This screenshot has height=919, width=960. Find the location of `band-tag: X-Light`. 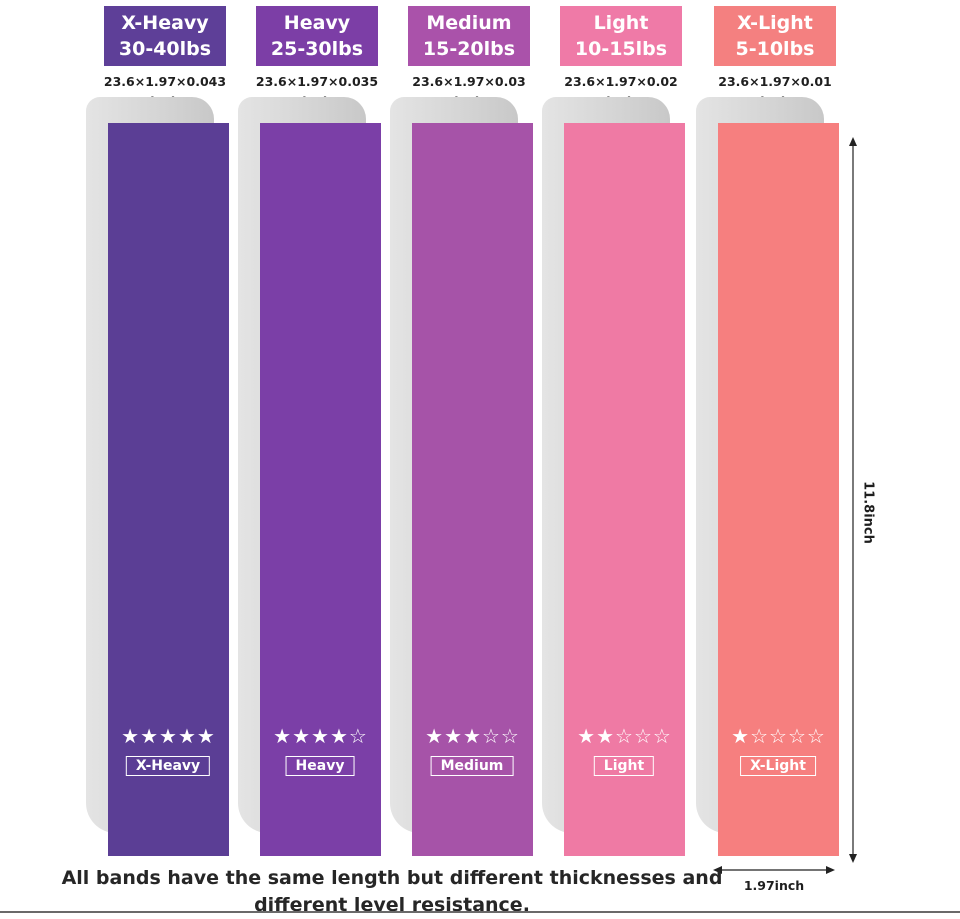

band-tag: X-Light is located at coordinates (778, 766).